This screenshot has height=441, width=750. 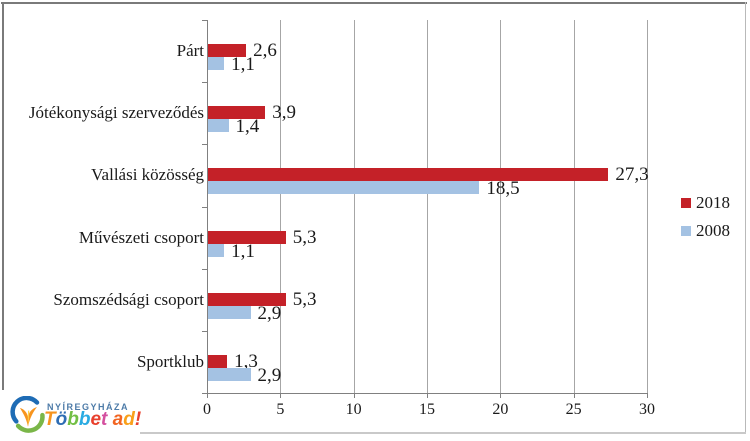 What do you see at coordinates (118, 419) in the screenshot?
I see `logo-slogan-letter: a` at bounding box center [118, 419].